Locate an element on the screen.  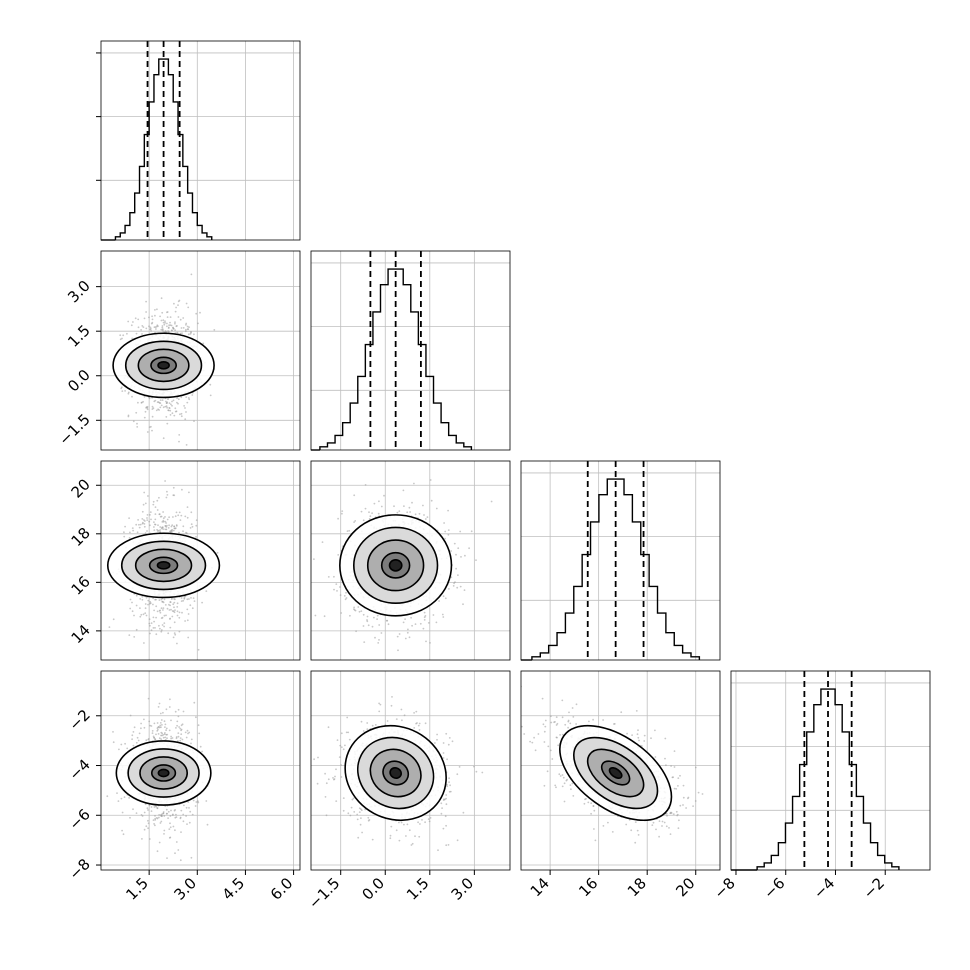
histogram-step-line is located at coordinates (828, 779).